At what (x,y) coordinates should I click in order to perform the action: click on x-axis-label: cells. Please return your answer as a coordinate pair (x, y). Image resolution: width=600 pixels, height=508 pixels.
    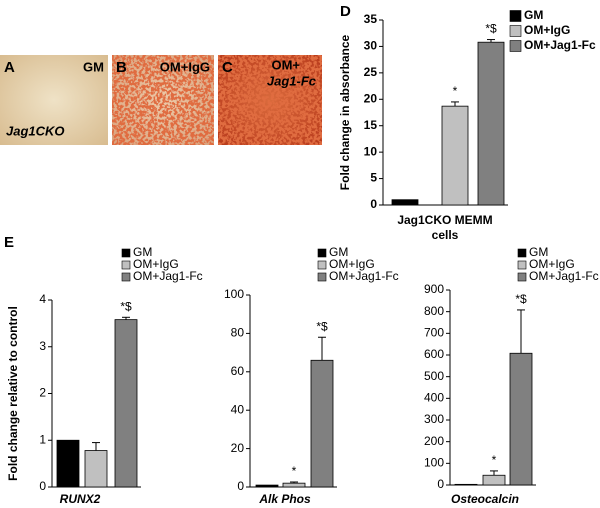
    Looking at the image, I should click on (445, 235).